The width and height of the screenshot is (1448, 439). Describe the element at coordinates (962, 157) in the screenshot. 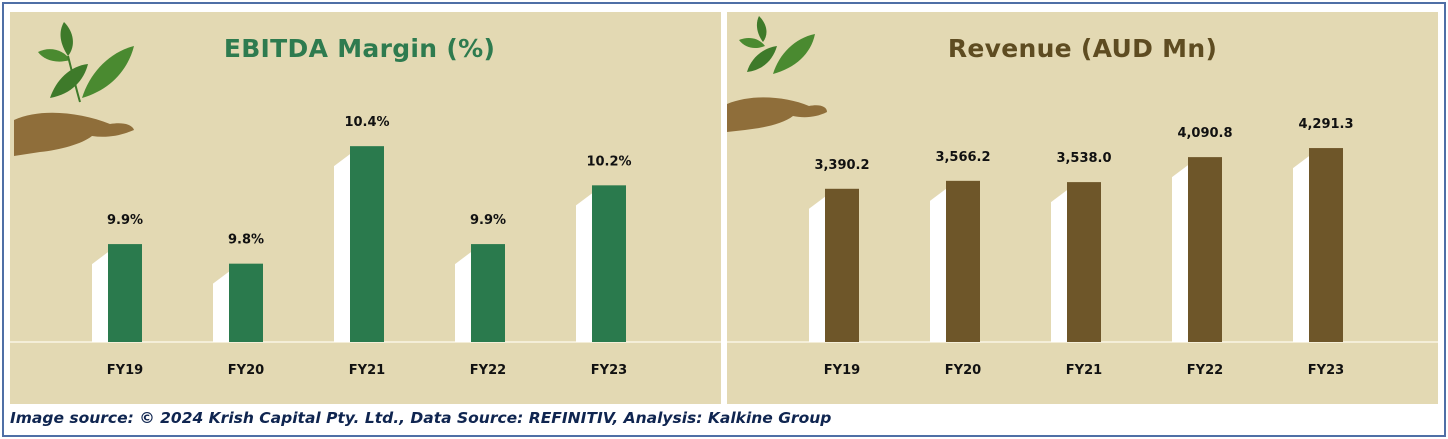

I see `data-label-fy20: 3,566.2` at that location.